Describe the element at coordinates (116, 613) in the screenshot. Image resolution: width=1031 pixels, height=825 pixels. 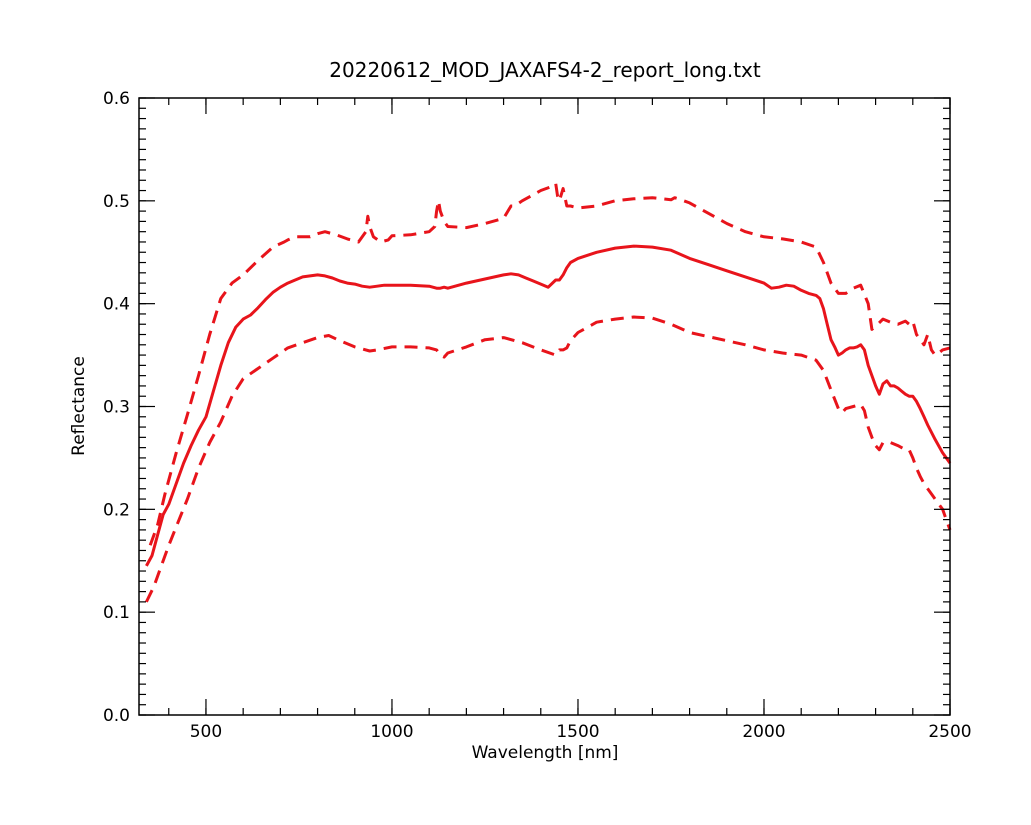
I see `y-tick-label: 0.1` at that location.